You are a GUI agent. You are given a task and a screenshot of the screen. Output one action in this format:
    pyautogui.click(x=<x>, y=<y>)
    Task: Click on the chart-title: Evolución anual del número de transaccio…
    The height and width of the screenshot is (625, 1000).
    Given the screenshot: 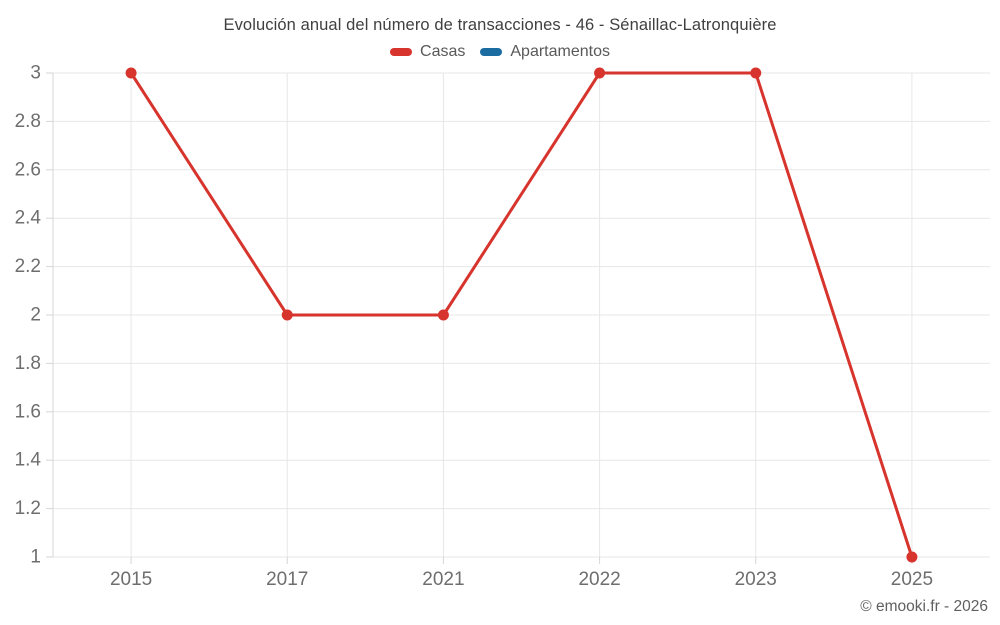 What is the action you would take?
    pyautogui.click(x=500, y=25)
    